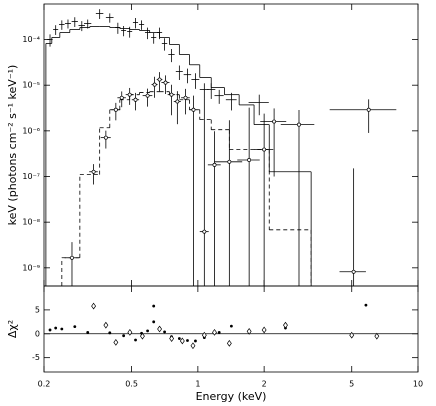 The width and height of the screenshot is (436, 406). What do you see at coordinates (31, 222) in the screenshot?
I see `y-tick-label: 10⁻⁸` at bounding box center [31, 222].